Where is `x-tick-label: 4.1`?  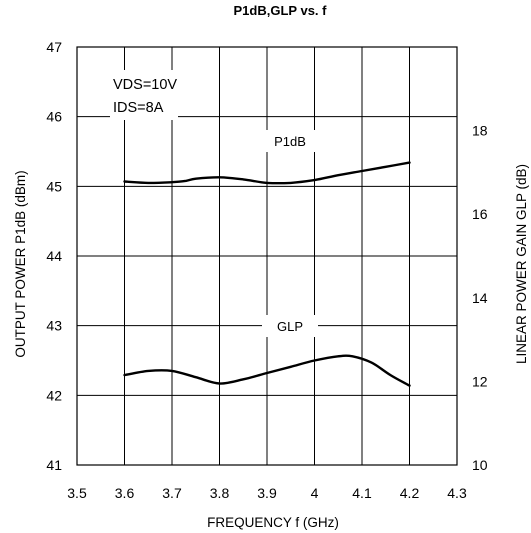
x-tick-label: 4.1 is located at coordinates (362, 493).